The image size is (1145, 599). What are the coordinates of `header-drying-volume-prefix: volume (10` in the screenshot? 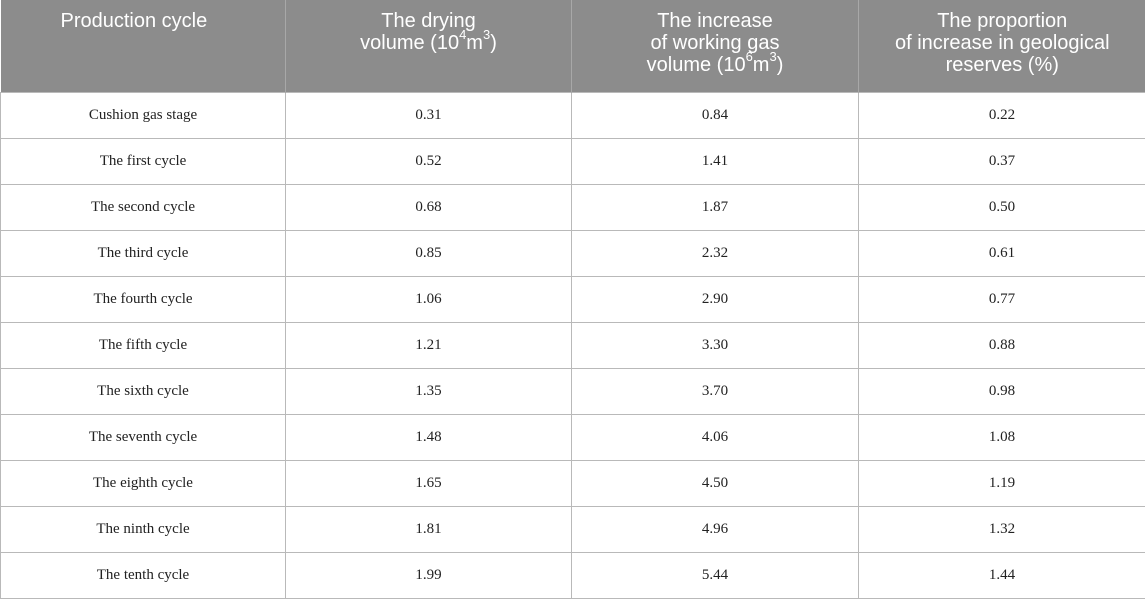 It's located at (409, 43).